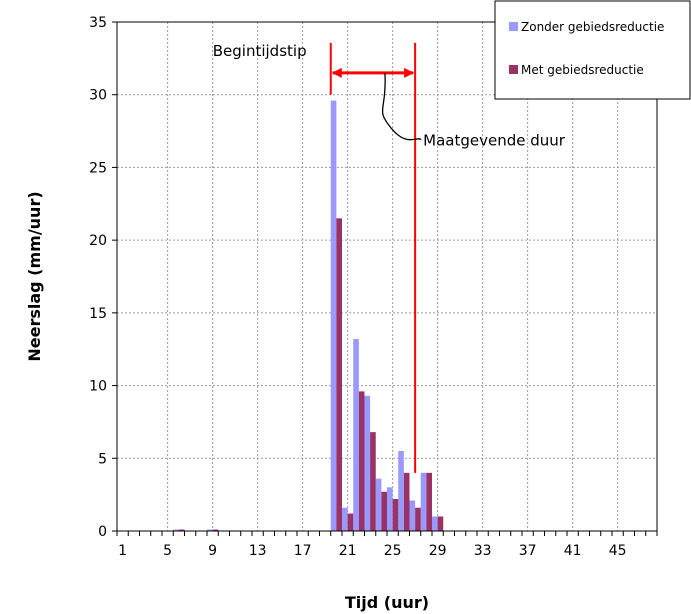 This screenshot has width=691, height=614. I want to click on y-tick-label: 15, so click(98, 314).